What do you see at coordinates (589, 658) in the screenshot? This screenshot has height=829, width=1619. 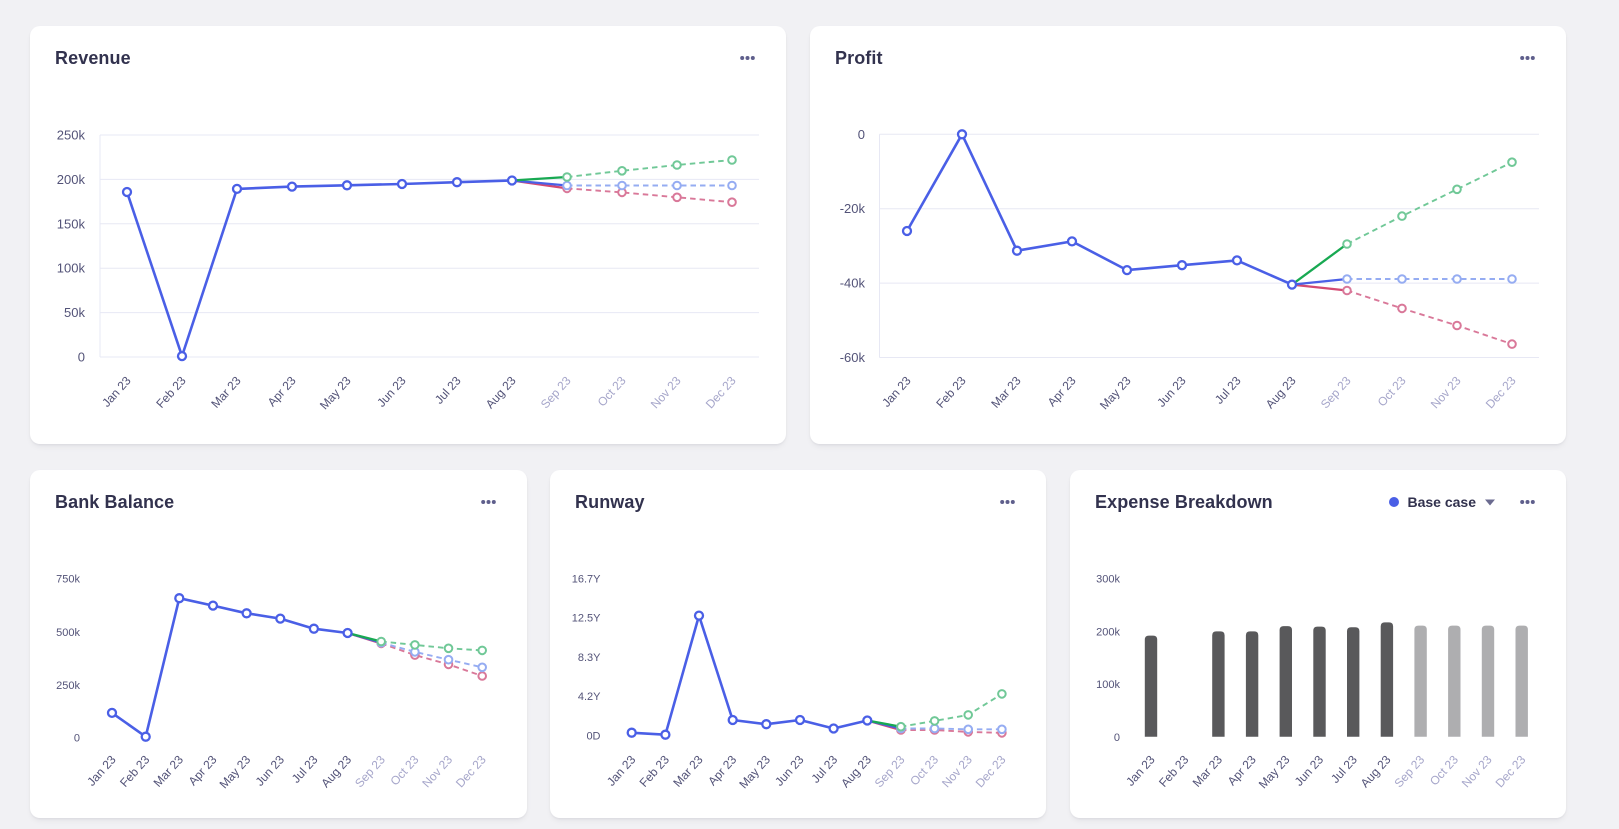 I see `svg-text: 8.3Y` at bounding box center [589, 658].